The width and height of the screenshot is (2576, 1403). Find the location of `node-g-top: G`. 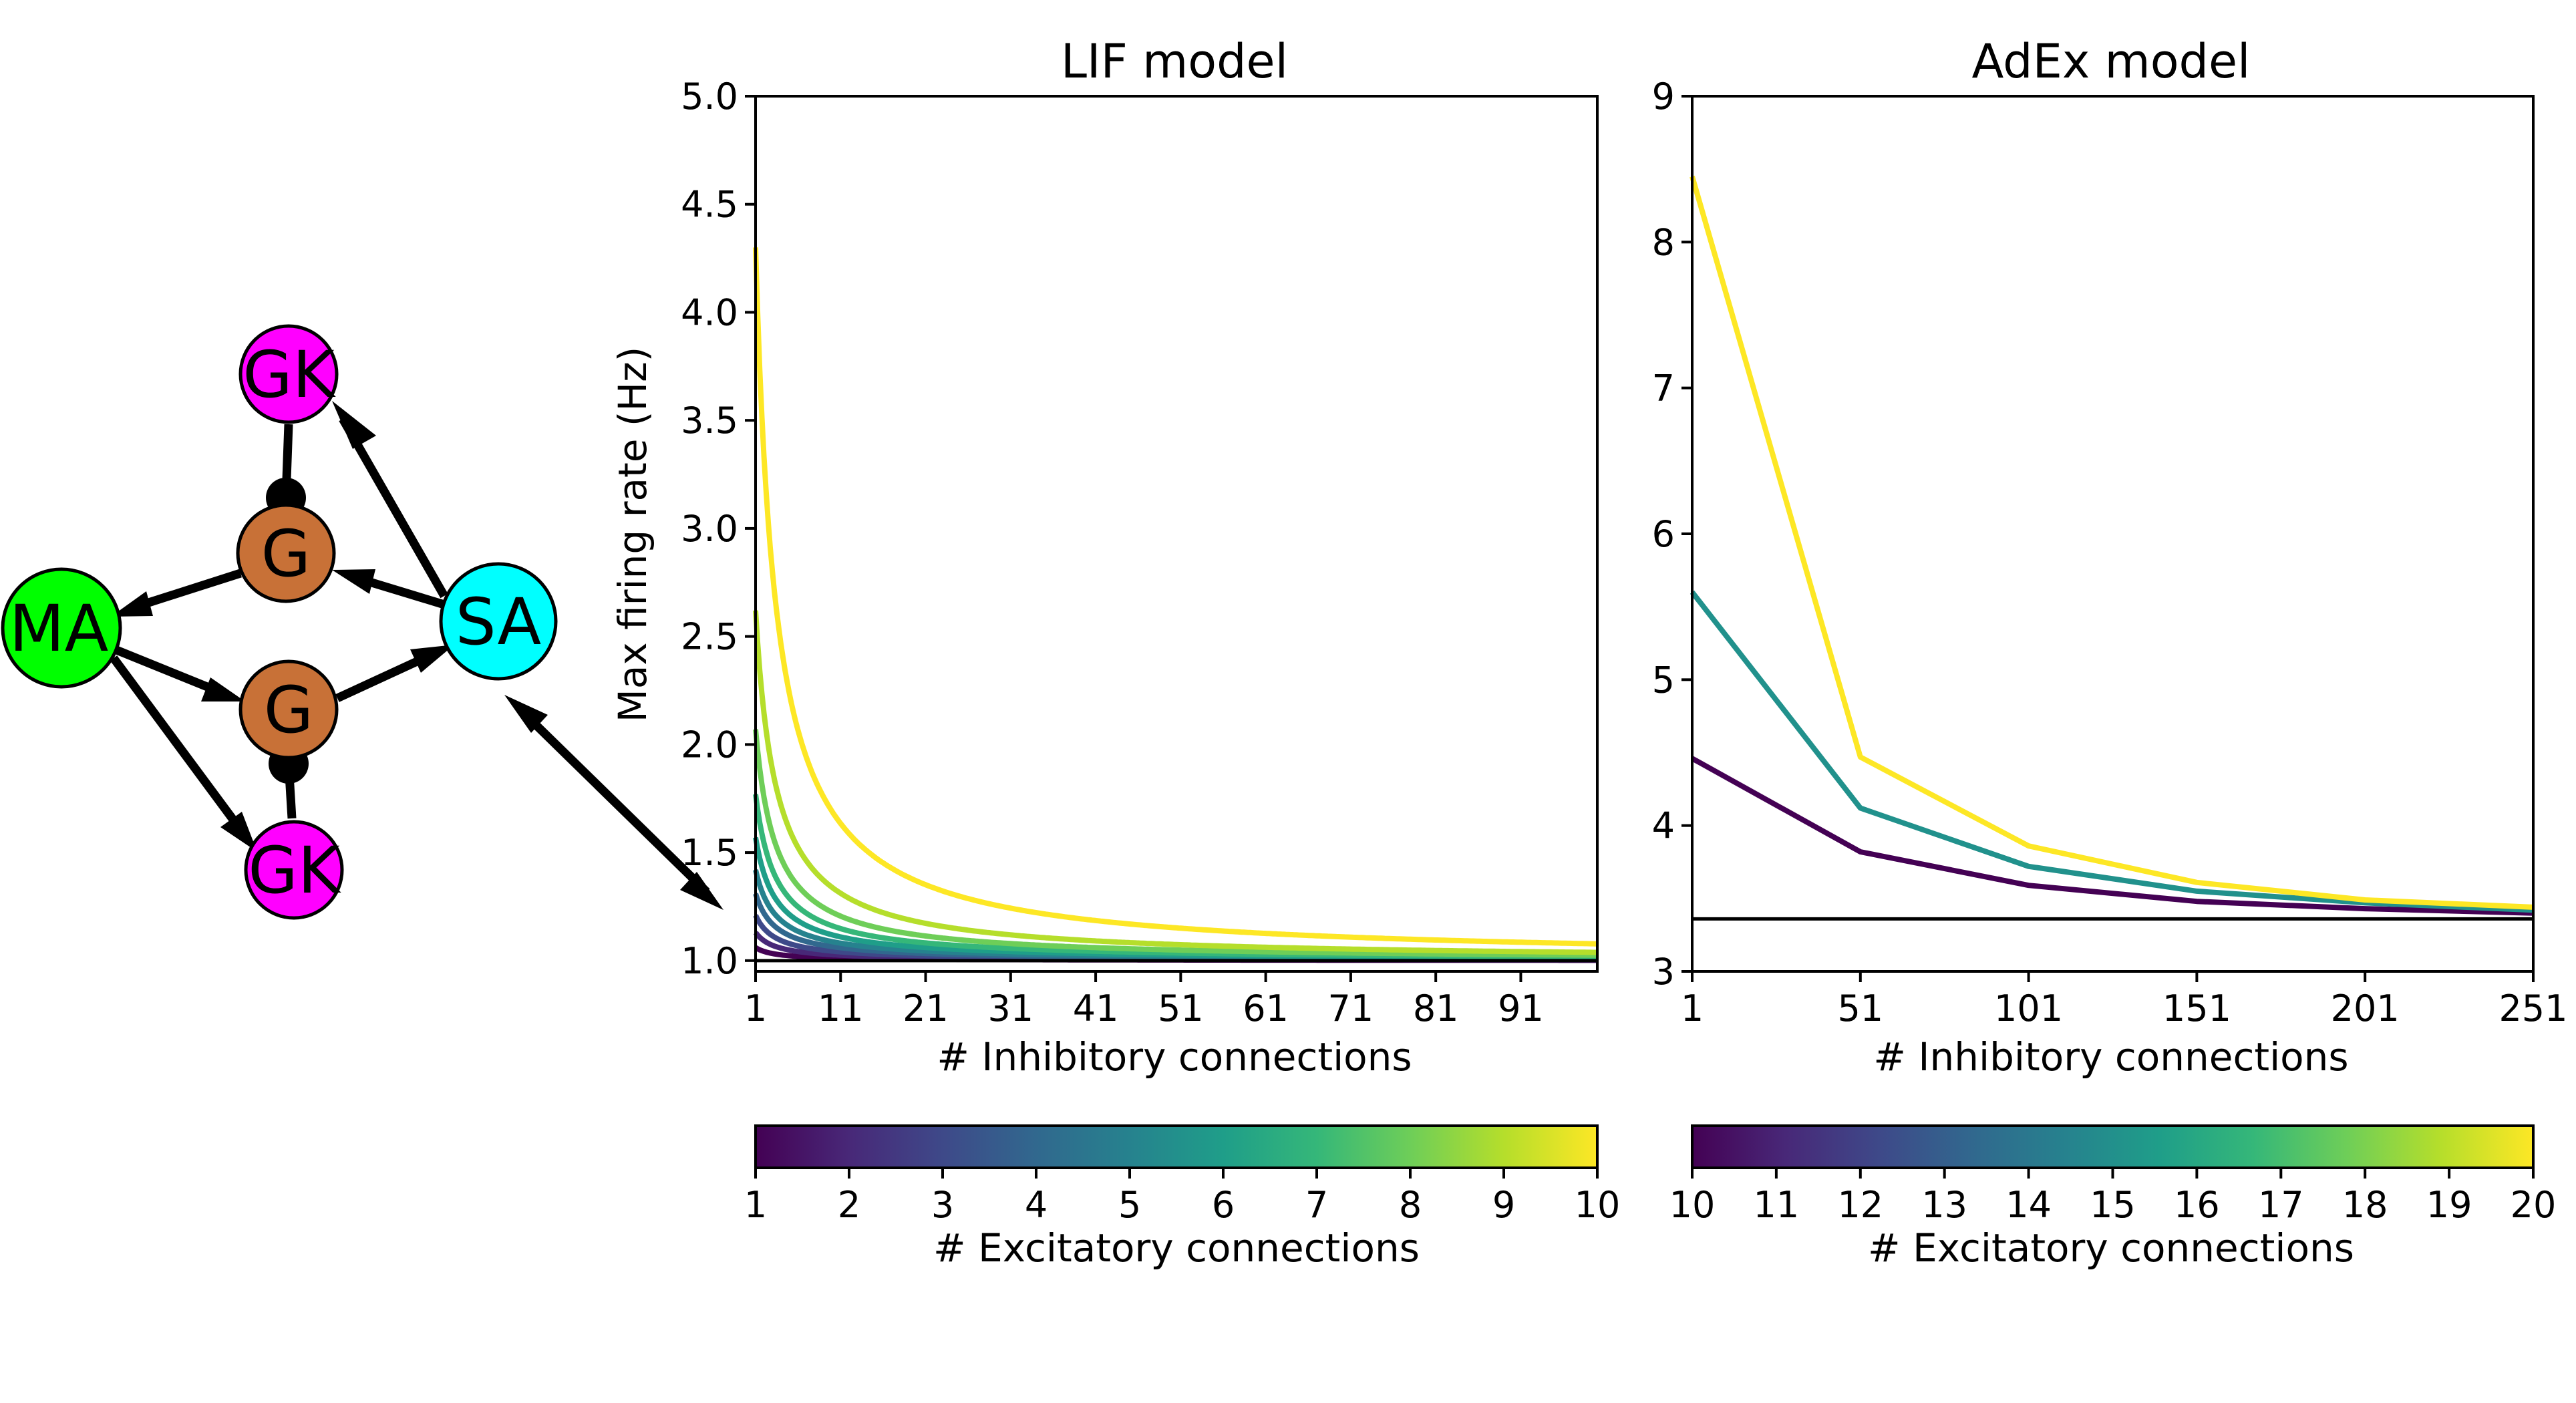

node-g-top: G is located at coordinates (286, 553).